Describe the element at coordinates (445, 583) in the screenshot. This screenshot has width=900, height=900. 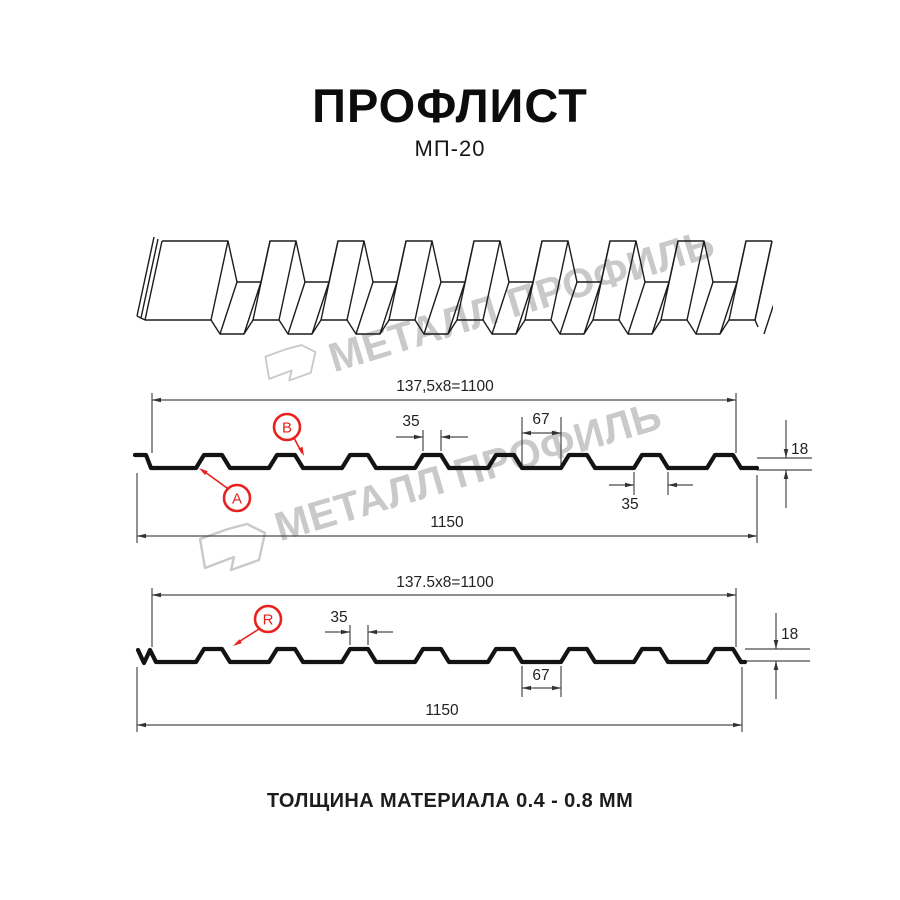
I see `dim-working-width: 137.5x8=1100` at that location.